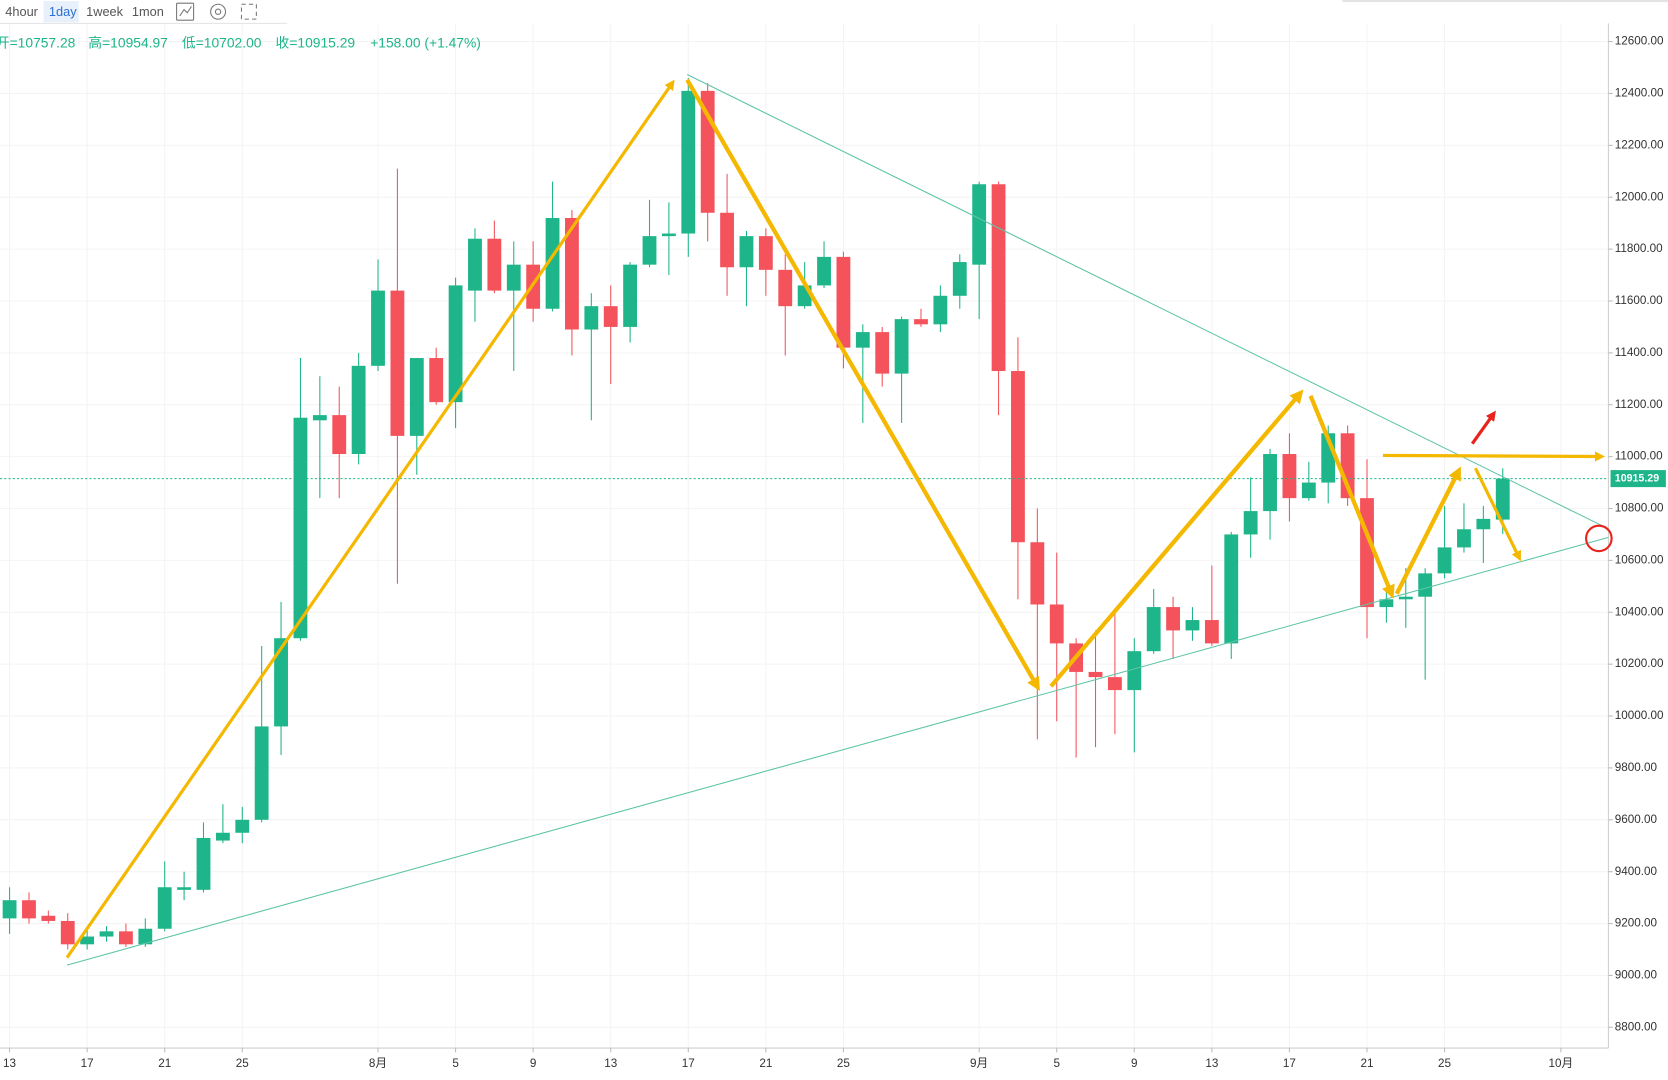 The image size is (1668, 1080). What do you see at coordinates (1444, 1063) in the screenshot?
I see `x-tick-label: 25` at bounding box center [1444, 1063].